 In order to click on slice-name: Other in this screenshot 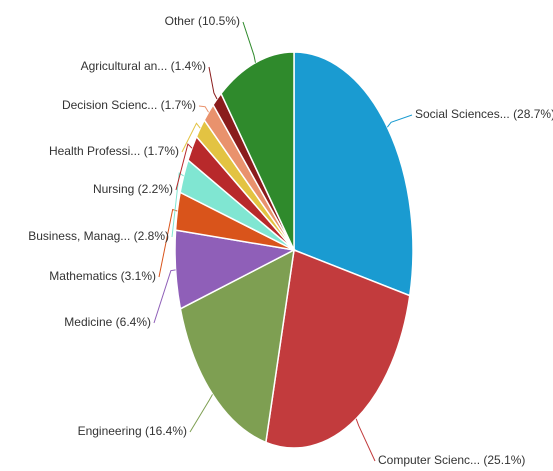, I will do `click(180, 21)`.